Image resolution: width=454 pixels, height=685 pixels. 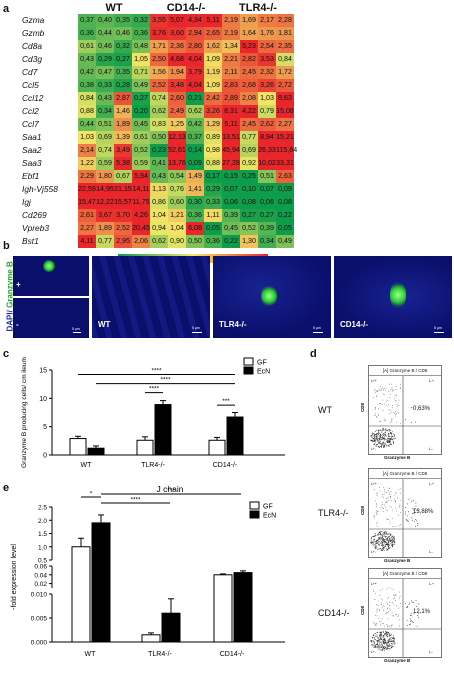 I want to click on heatmap-cell: 3,55, so click(x=159, y=20).